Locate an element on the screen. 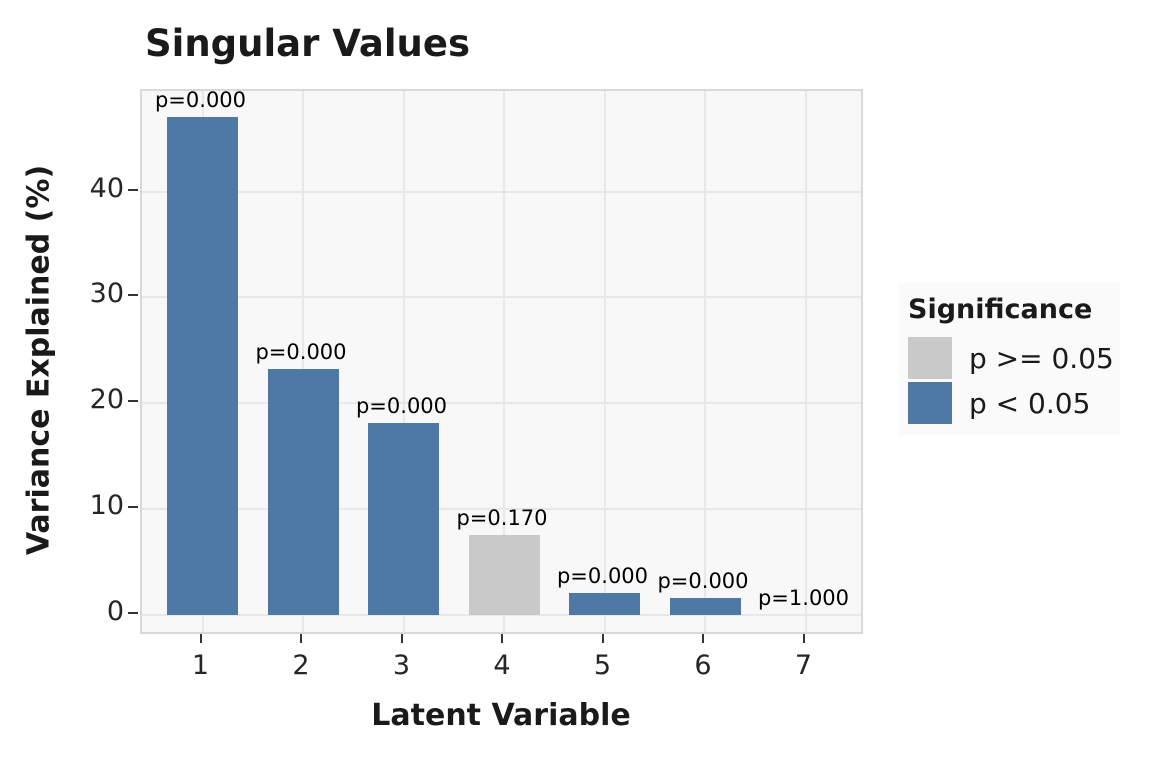 Image resolution: width=1152 pixels, height=768 pixels. x-tick-label: 7 is located at coordinates (803, 665).